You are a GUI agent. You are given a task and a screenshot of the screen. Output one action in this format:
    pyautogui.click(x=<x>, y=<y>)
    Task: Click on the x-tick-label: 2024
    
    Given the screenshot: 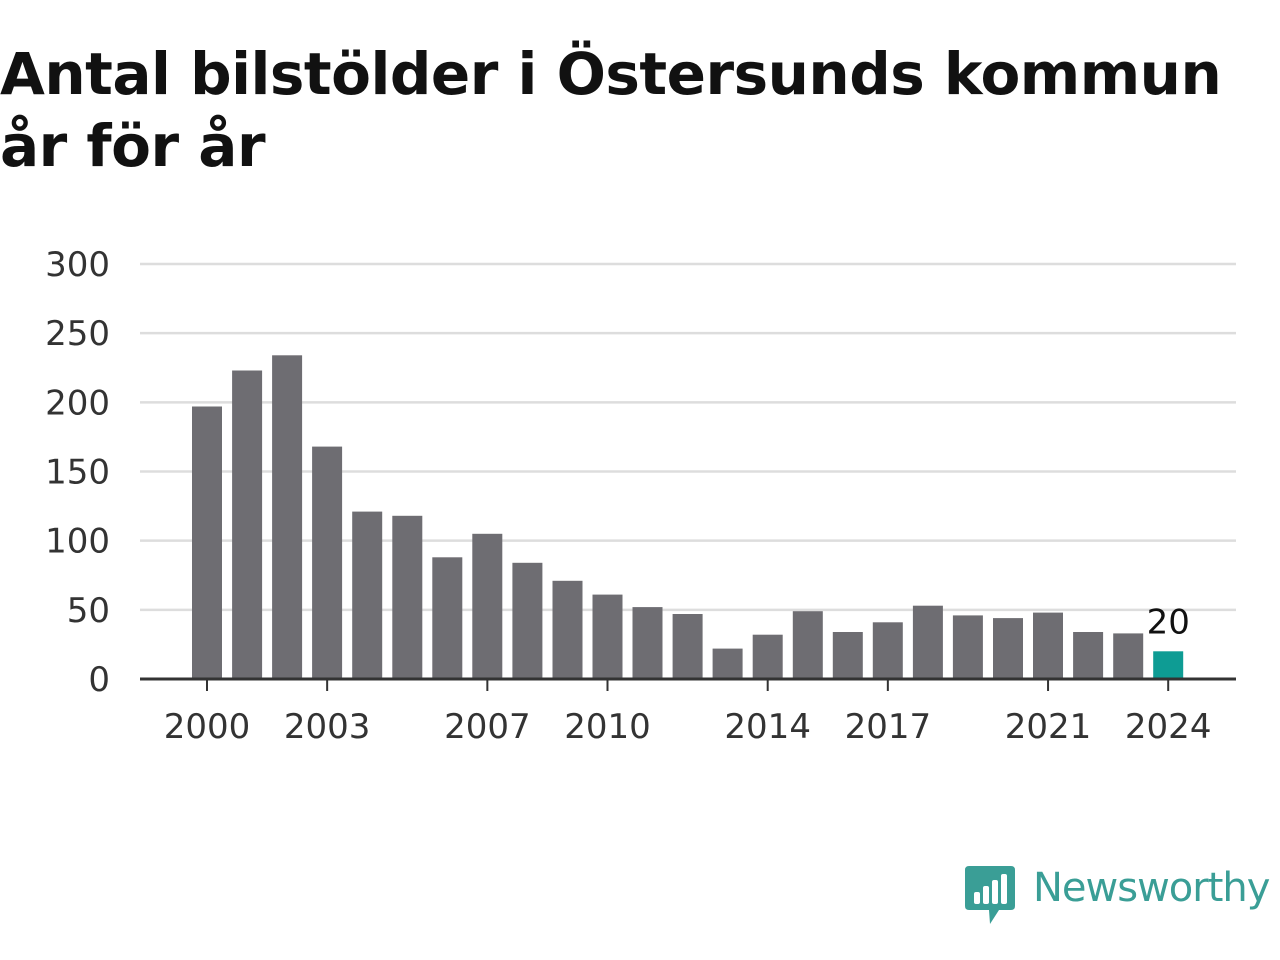 What is the action you would take?
    pyautogui.click(x=1168, y=727)
    